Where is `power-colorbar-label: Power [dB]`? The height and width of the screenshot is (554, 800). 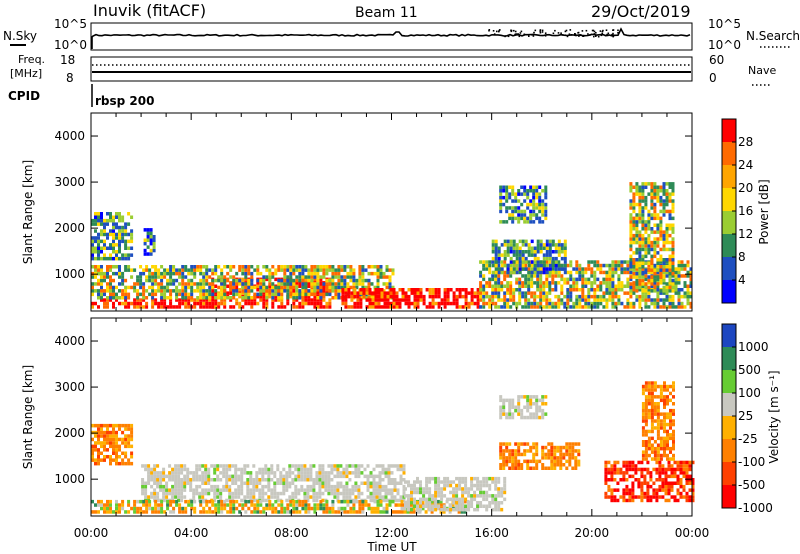
power-colorbar-label: Power [dB] is located at coordinates (764, 211).